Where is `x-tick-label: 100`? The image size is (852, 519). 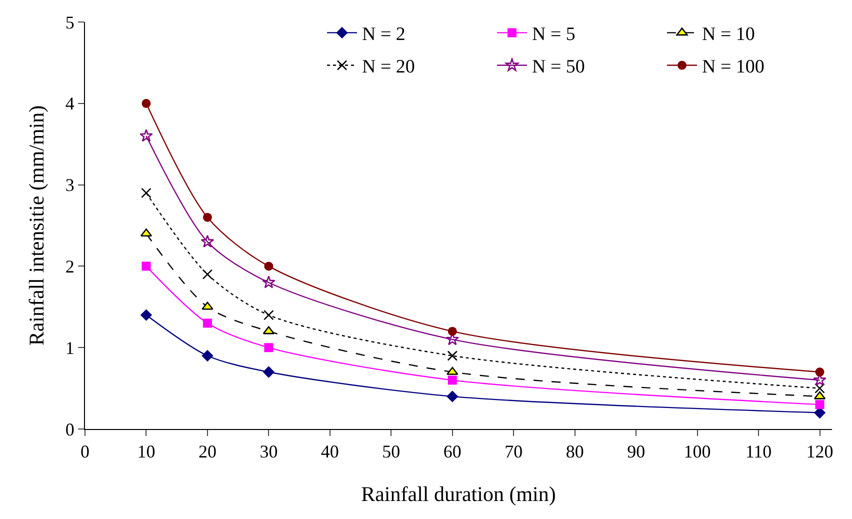
x-tick-label: 100 is located at coordinates (697, 452).